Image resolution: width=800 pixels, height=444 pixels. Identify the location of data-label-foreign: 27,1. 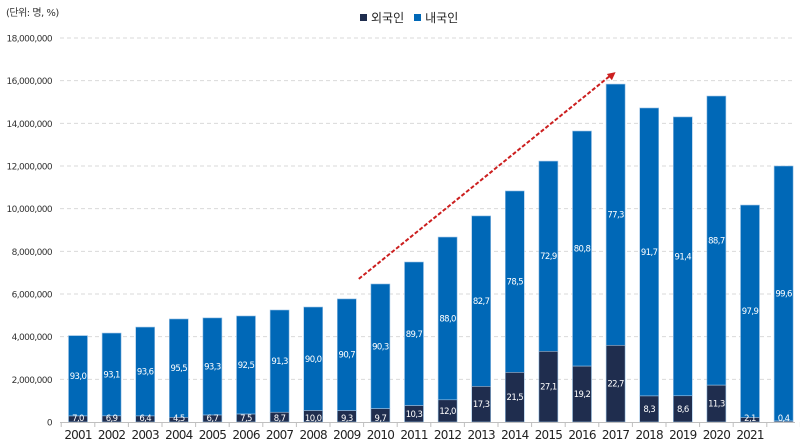
(548, 388).